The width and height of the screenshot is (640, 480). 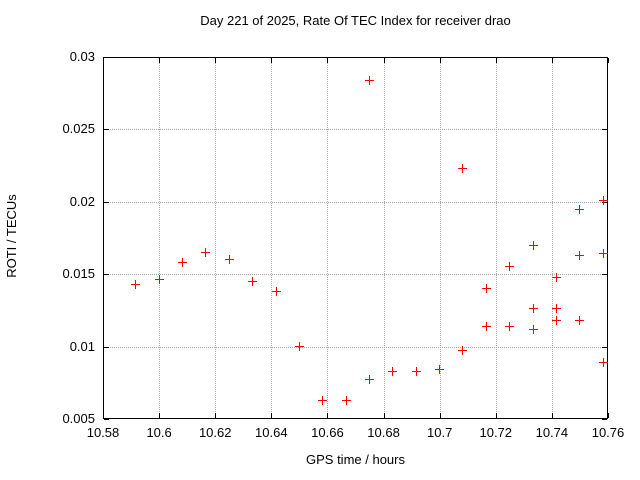 I want to click on x-axis-label: GPS time / hours, so click(x=355, y=459).